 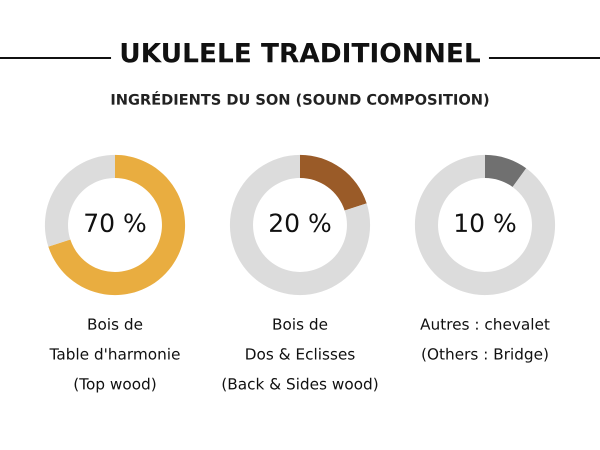 I want to click on text: Autres : chevalet (Others : Bridge), so click(x=485, y=340).